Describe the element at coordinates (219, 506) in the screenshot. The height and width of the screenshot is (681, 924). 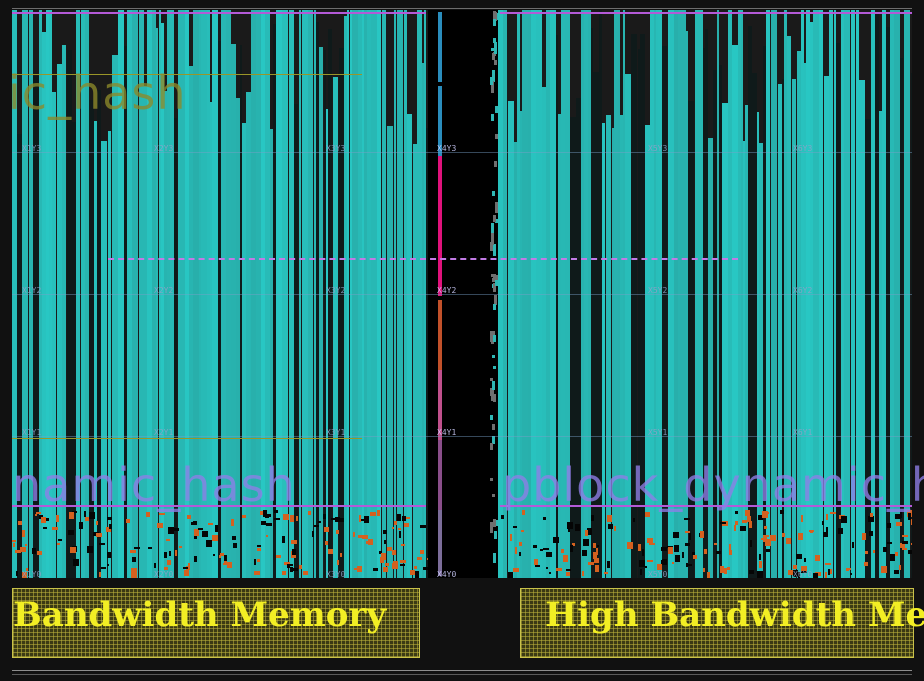
I see `pblock-bottom-outline-left` at that location.